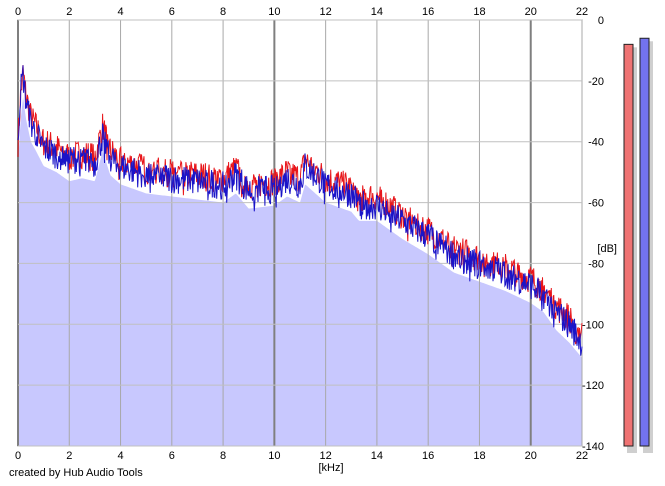  Describe the element at coordinates (274, 12) in the screenshot. I see `x-tick-label-top: 10` at that location.